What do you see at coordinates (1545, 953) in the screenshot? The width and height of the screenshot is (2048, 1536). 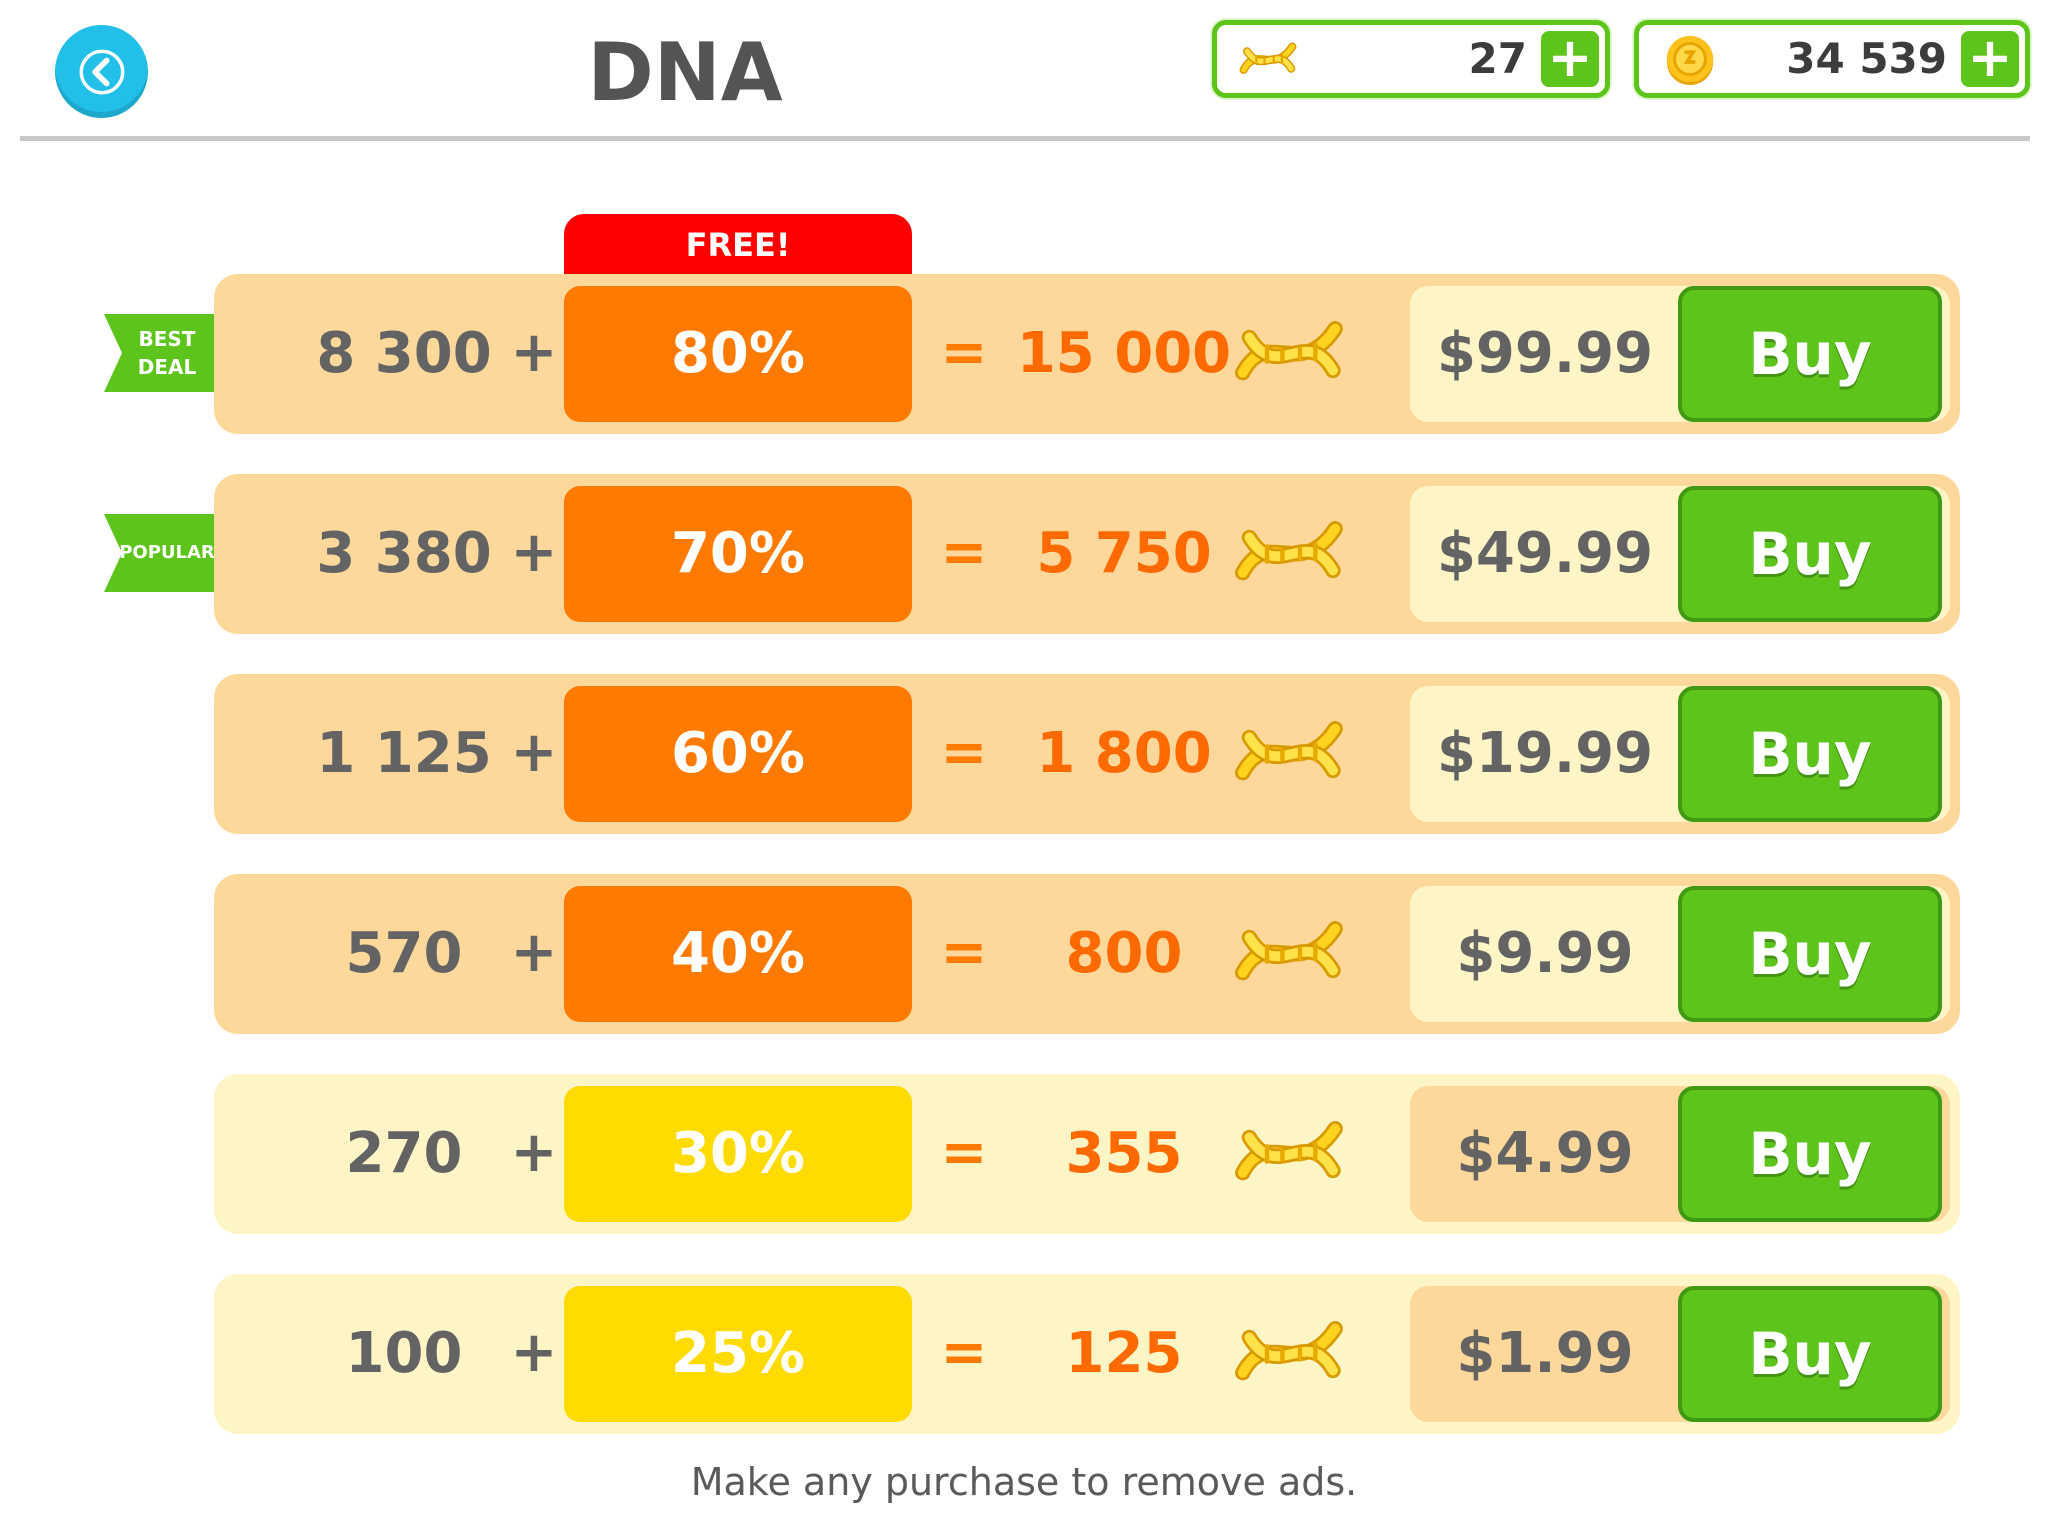 I see `offer-price: $9.99` at bounding box center [1545, 953].